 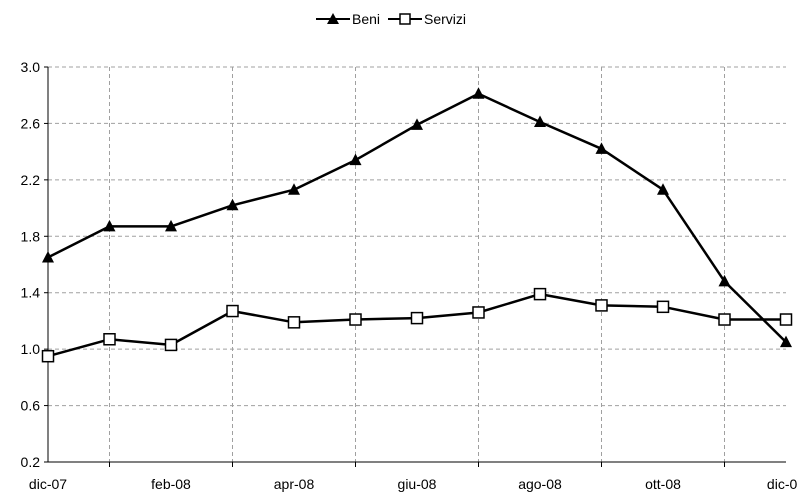 I want to click on x-tick-label: dic-07, so click(x=48, y=484).